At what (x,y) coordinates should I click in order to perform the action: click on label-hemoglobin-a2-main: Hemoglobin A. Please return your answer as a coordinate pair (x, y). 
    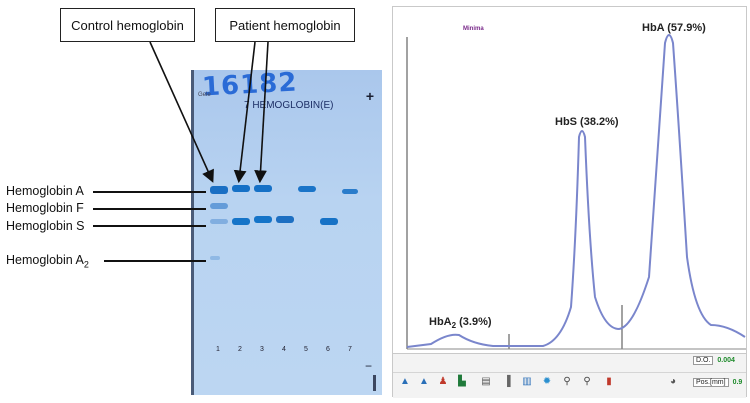
    Looking at the image, I should click on (45, 260).